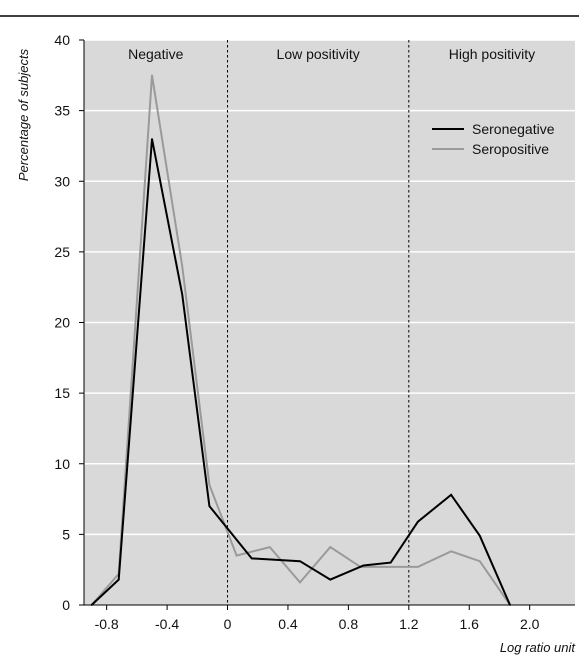  What do you see at coordinates (318, 54) in the screenshot?
I see `region-label-1: Low positivity` at bounding box center [318, 54].